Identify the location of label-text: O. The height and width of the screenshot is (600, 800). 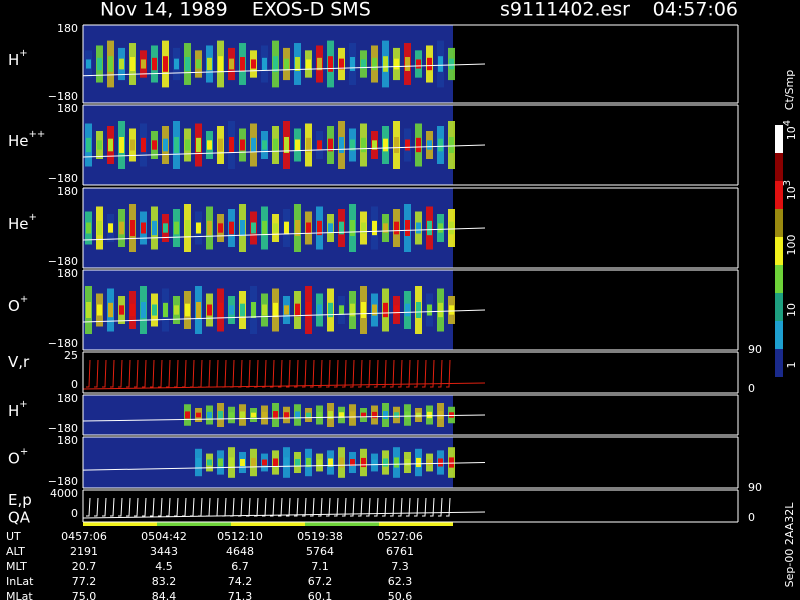
(14, 458).